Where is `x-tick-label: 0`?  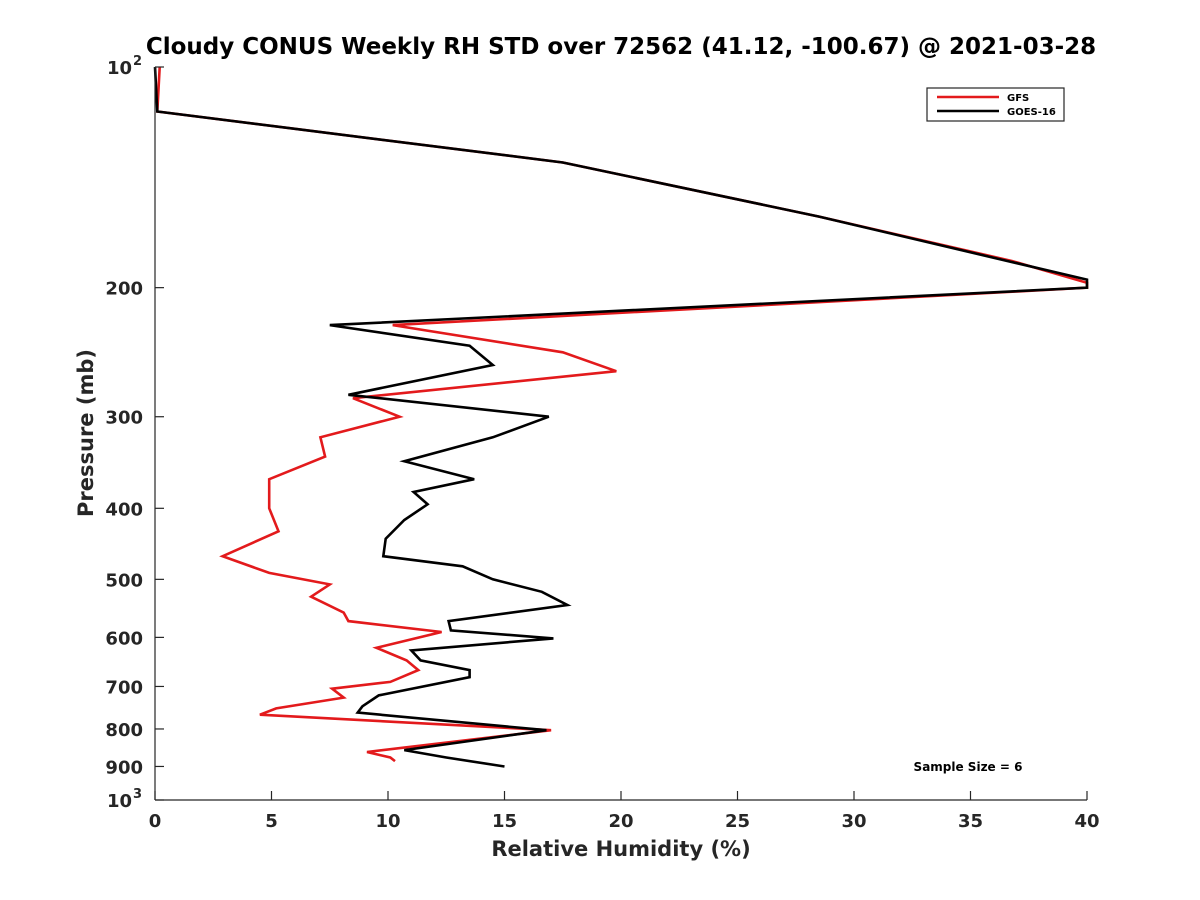
x-tick-label: 0 is located at coordinates (155, 821).